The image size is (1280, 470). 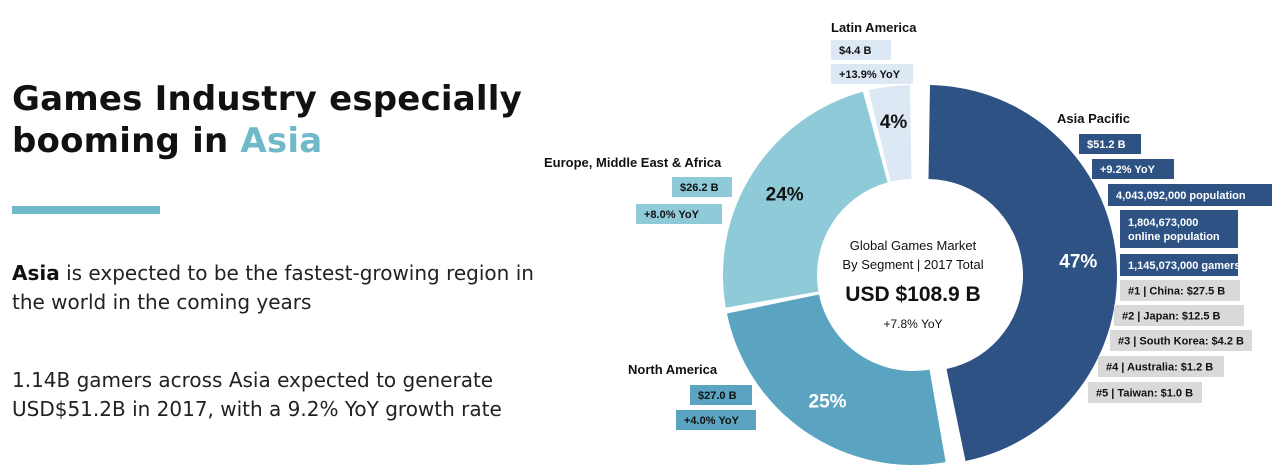 I want to click on slice-percent-label: 25%, so click(x=828, y=402).